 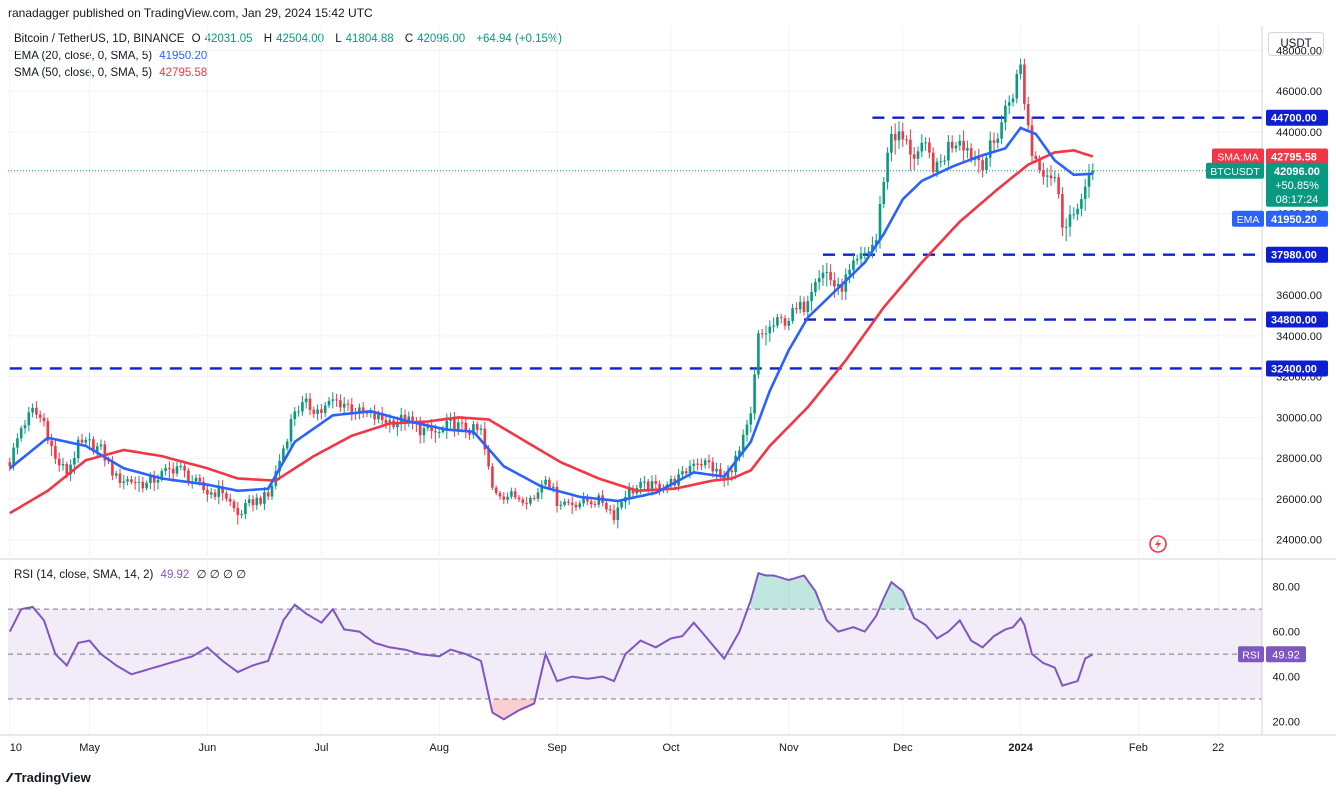 I want to click on legend-c-label: C, so click(x=409, y=39).